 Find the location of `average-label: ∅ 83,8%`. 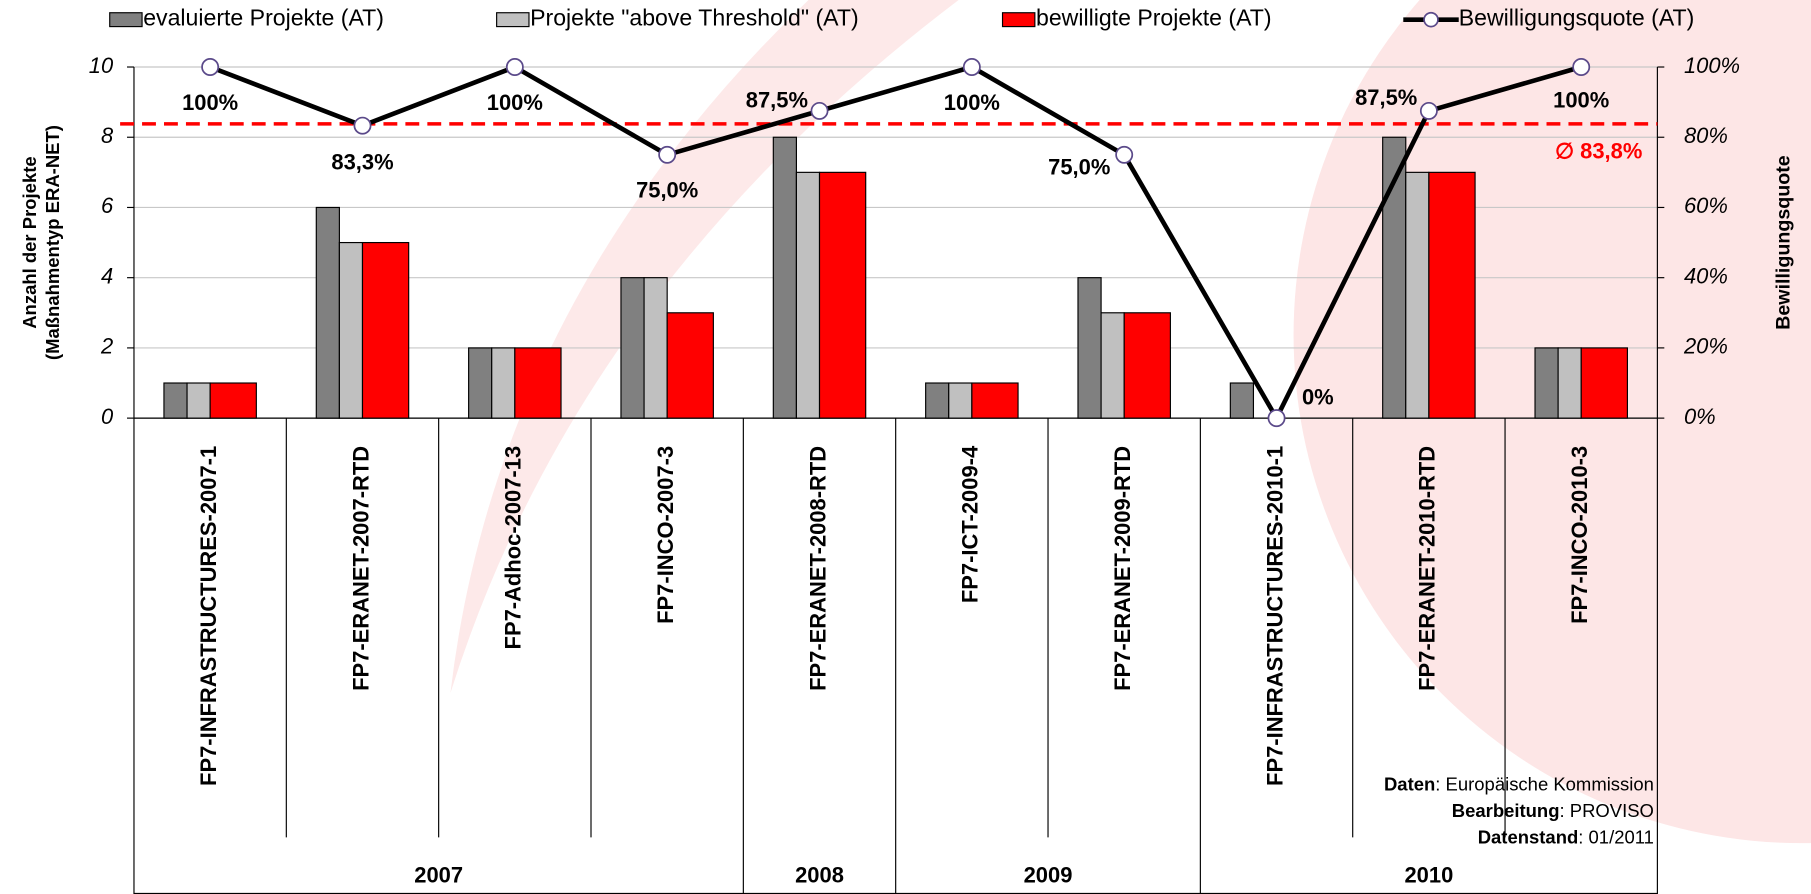

average-label: ∅ 83,8% is located at coordinates (1598, 151).